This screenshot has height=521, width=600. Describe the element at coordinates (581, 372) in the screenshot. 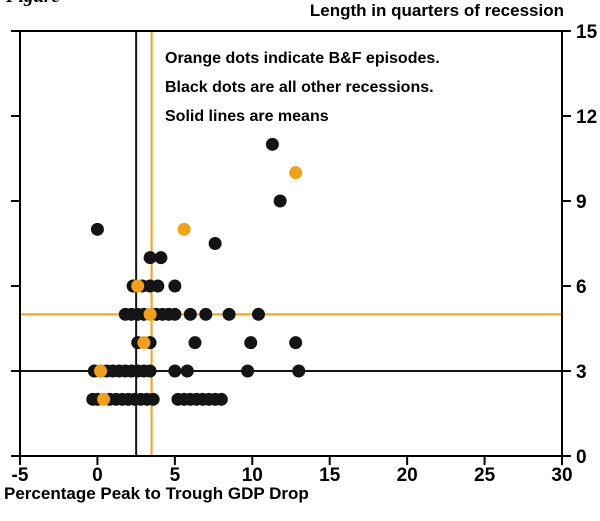

I see `y-tick-label: 3` at that location.